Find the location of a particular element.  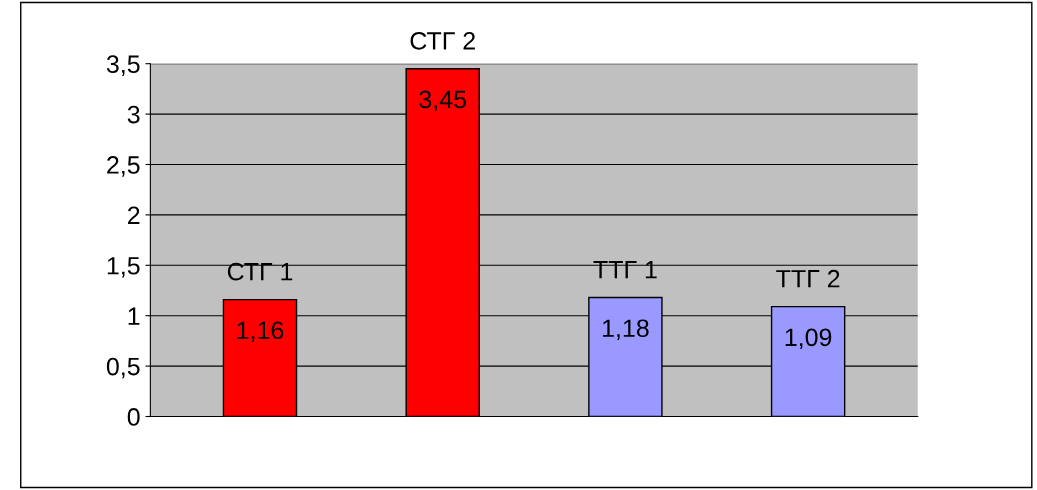

y-tick-label: 3 is located at coordinates (133, 114).